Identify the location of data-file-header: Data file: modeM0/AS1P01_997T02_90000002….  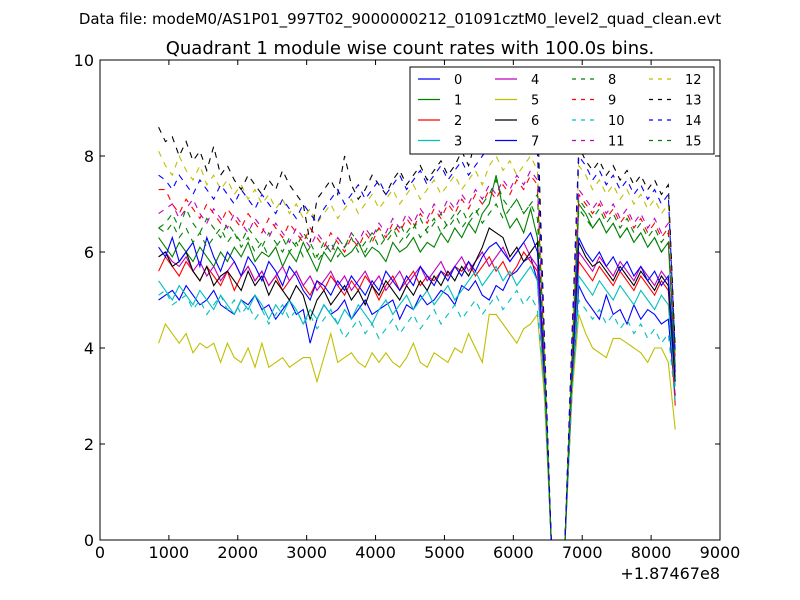
(400, 19).